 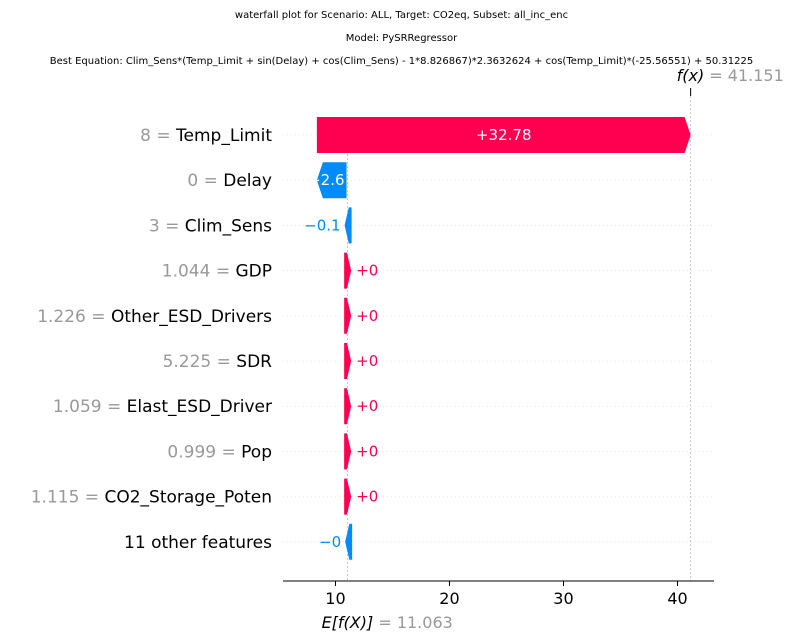 I want to click on contribution-label: −0, so click(x=330, y=542).